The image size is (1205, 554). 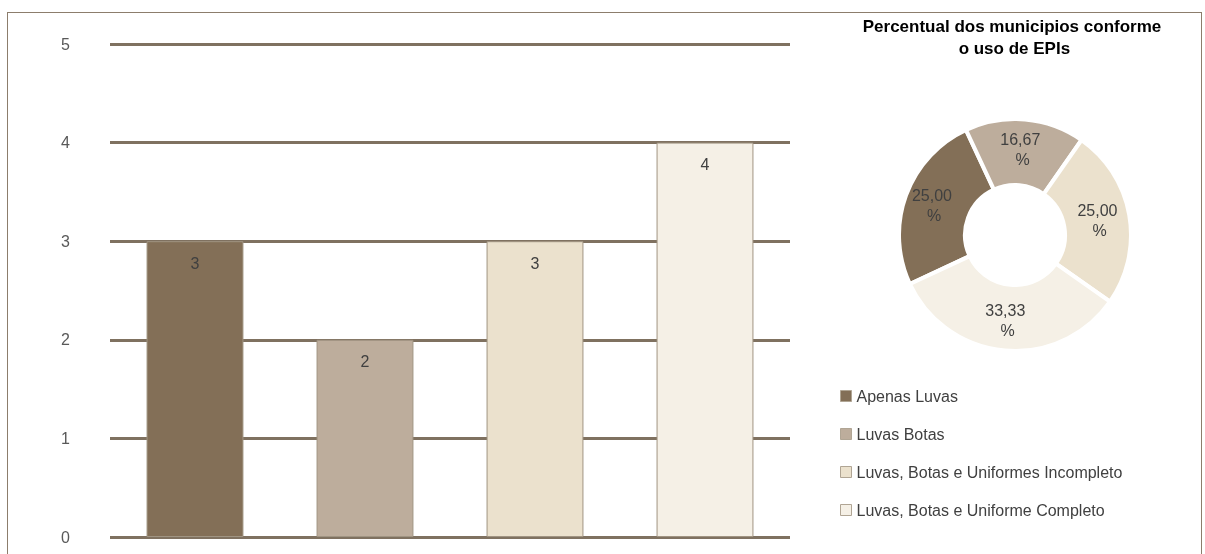 I want to click on legend-label: Luvas, Botas e Uniforme Completo, so click(x=980, y=510).